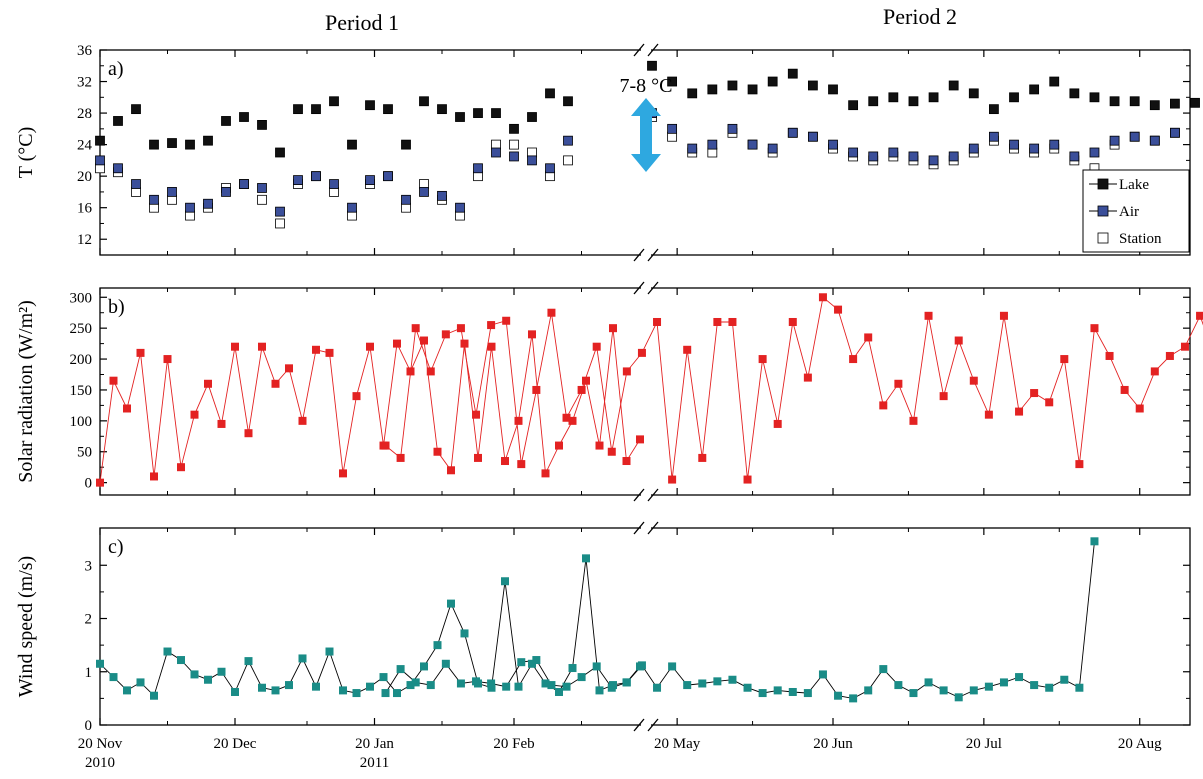 This screenshot has height=779, width=1203. Describe the element at coordinates (677, 744) in the screenshot. I see `x-tick-label: 20 May` at that location.